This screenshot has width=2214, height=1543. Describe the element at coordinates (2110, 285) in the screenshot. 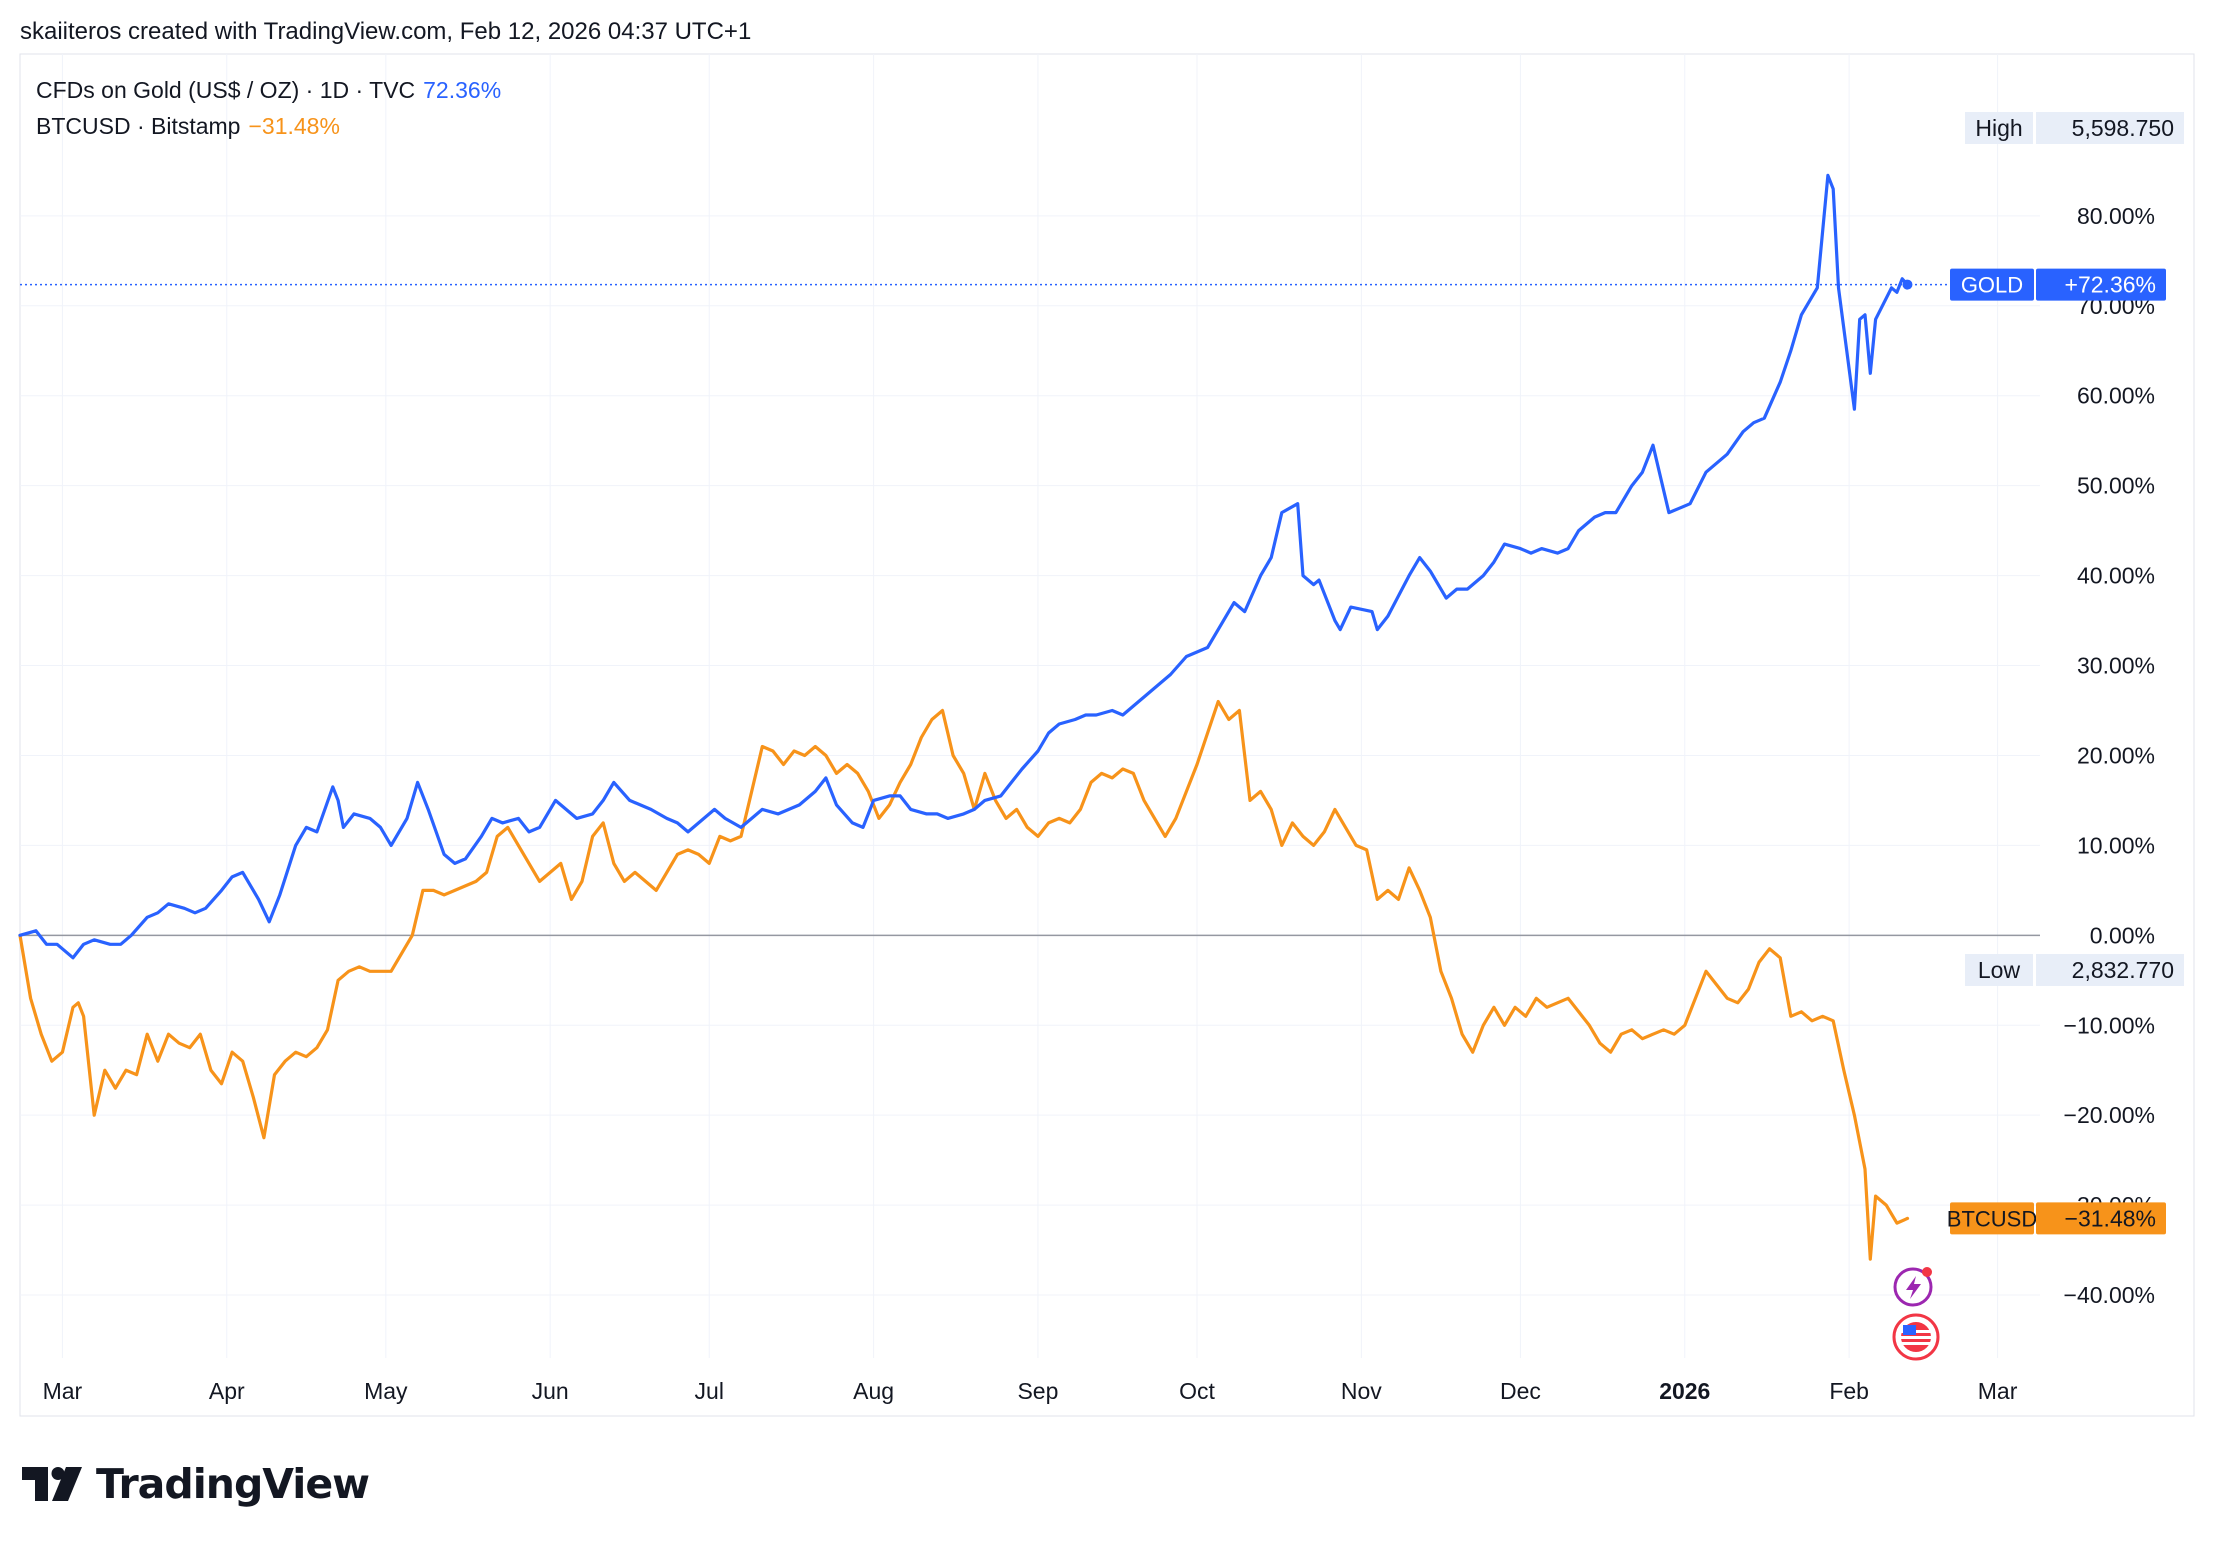

I see `gold-price-tag-value: +72.36%` at that location.